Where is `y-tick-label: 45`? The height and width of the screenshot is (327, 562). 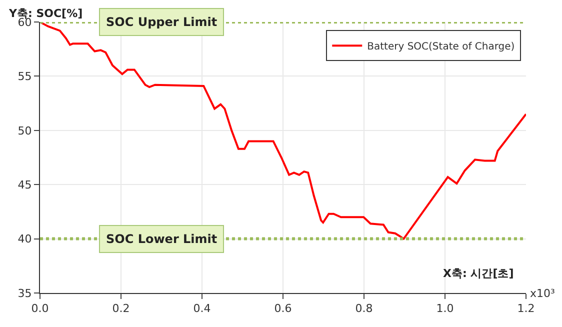 y-tick-label: 45 is located at coordinates (25, 185).